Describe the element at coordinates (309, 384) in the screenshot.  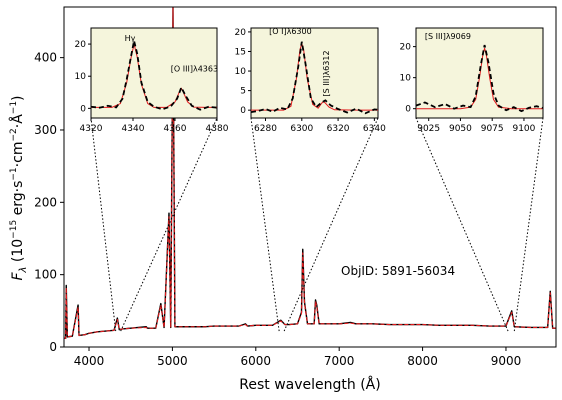
I see `x-axis-label: Rest wavelength (Å)` at that location.